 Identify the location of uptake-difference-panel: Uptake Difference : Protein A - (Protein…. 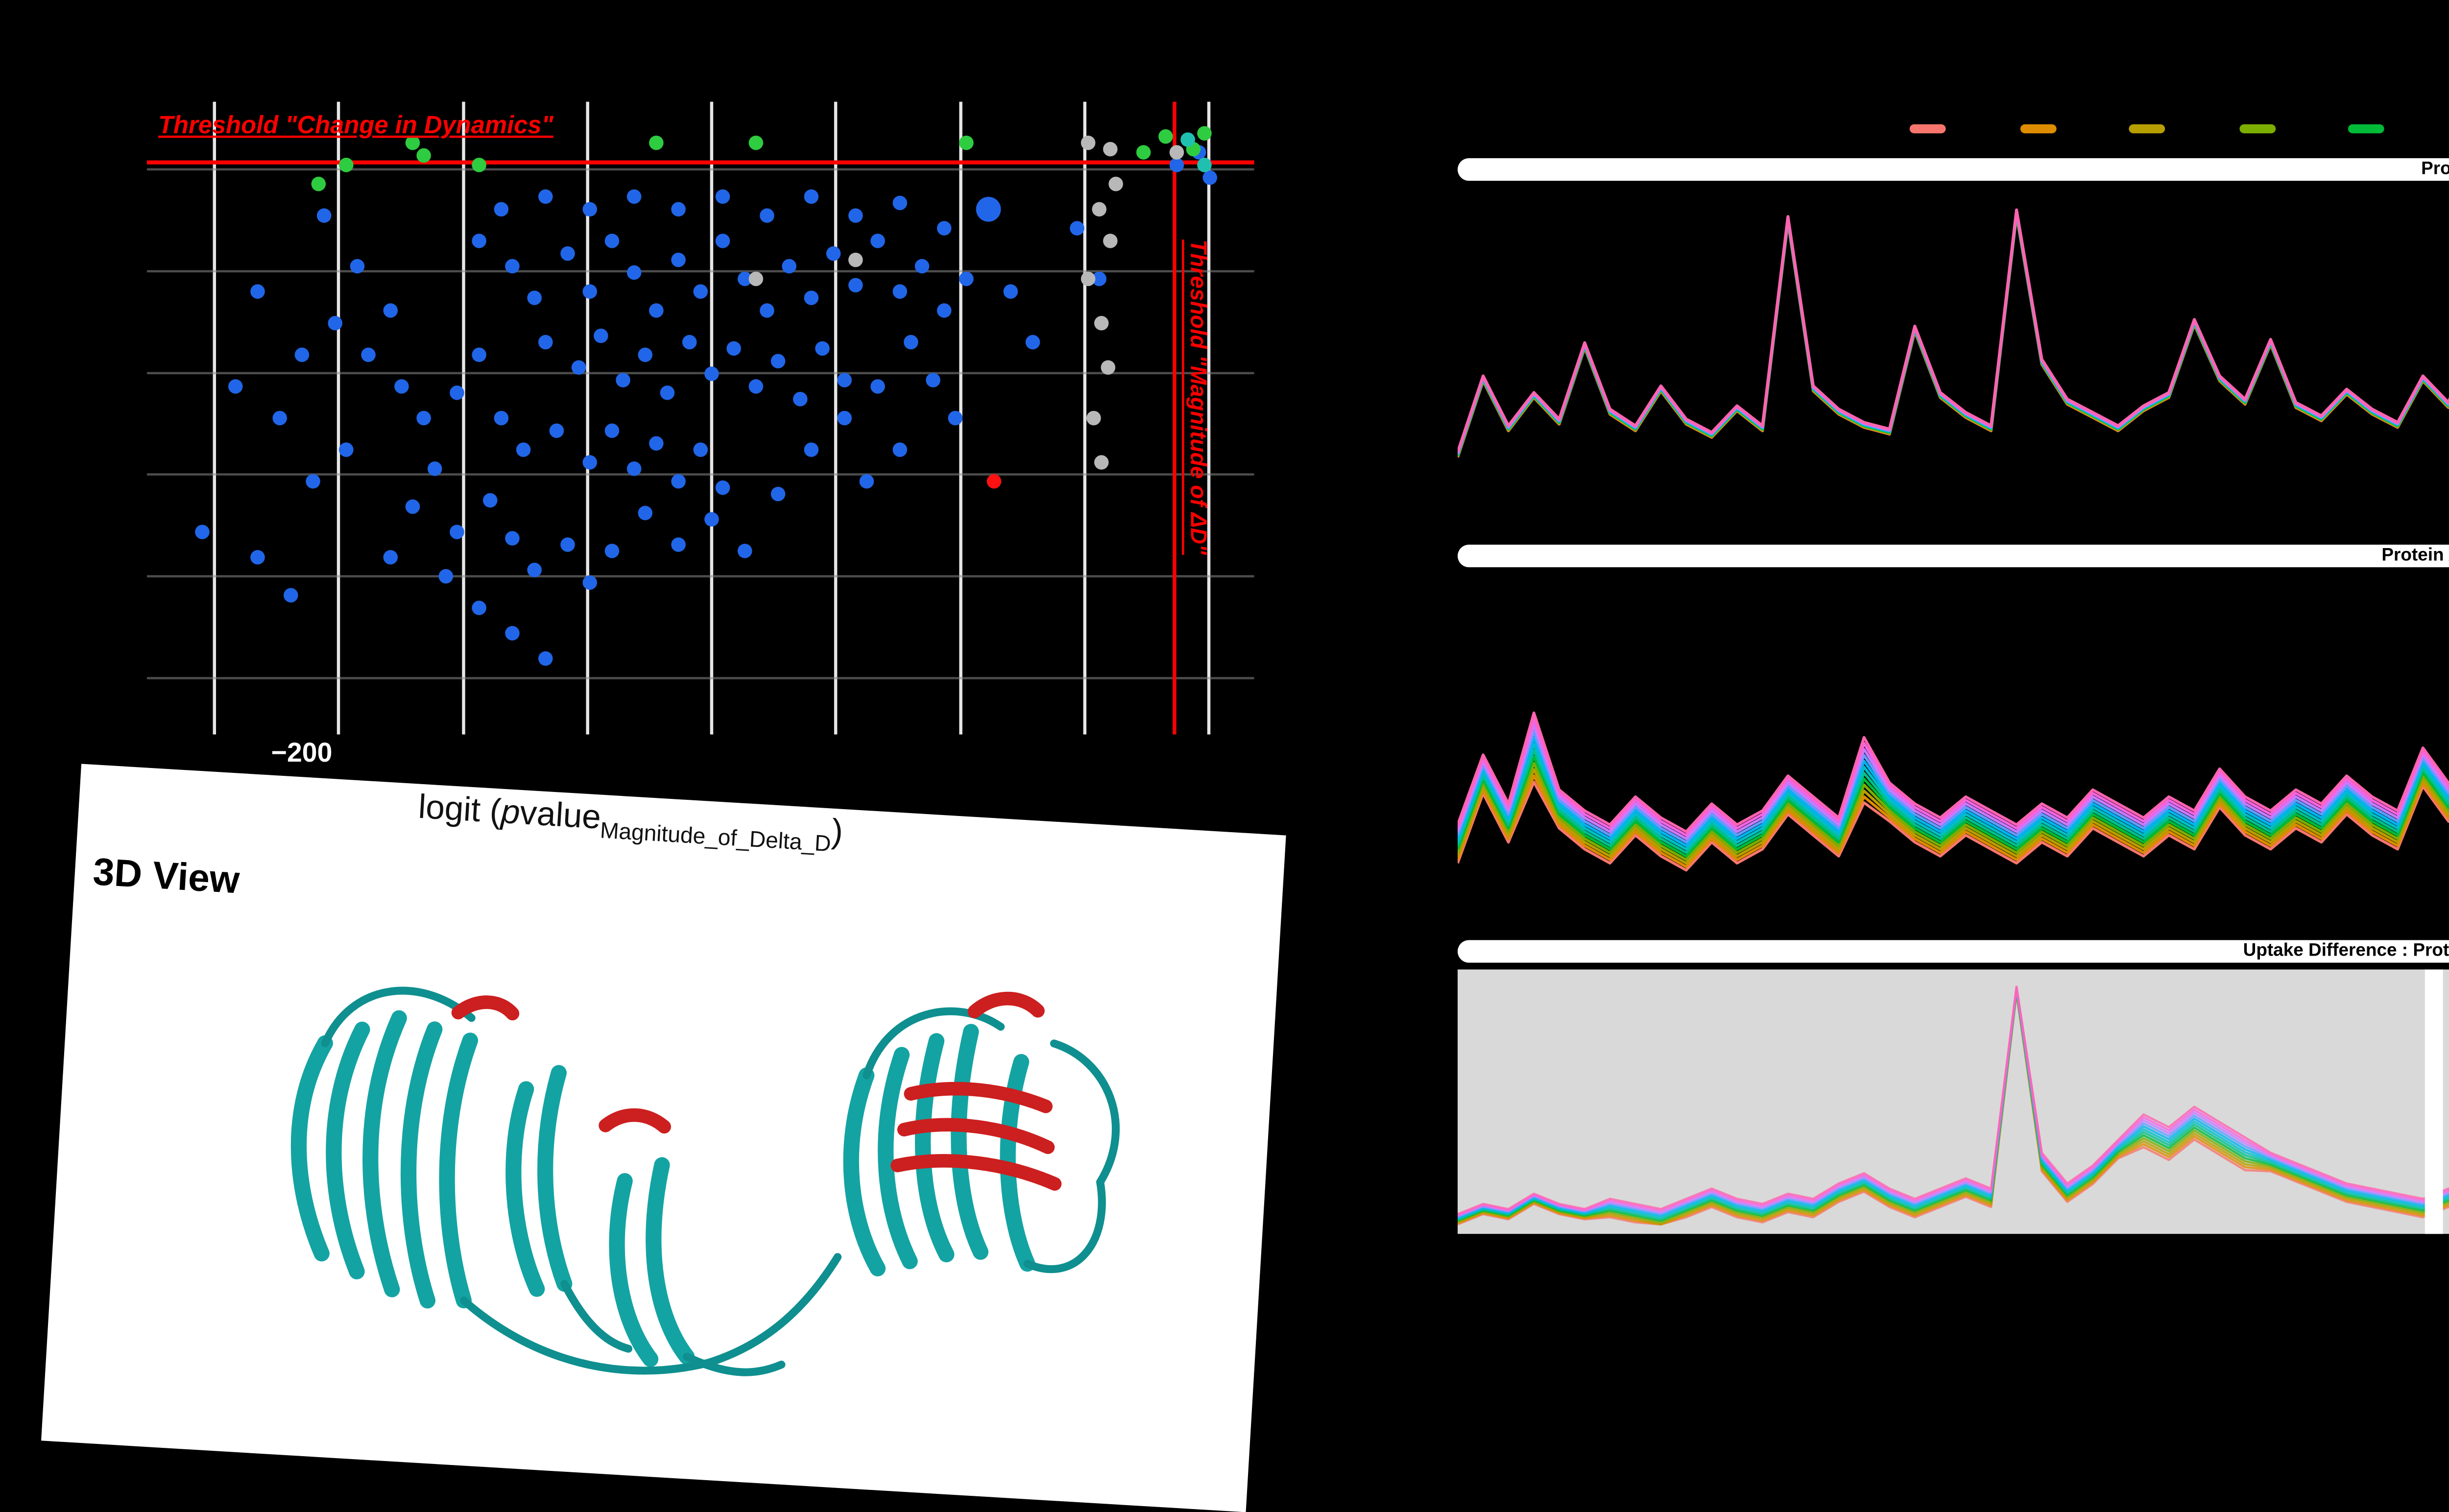
(1953, 1087).